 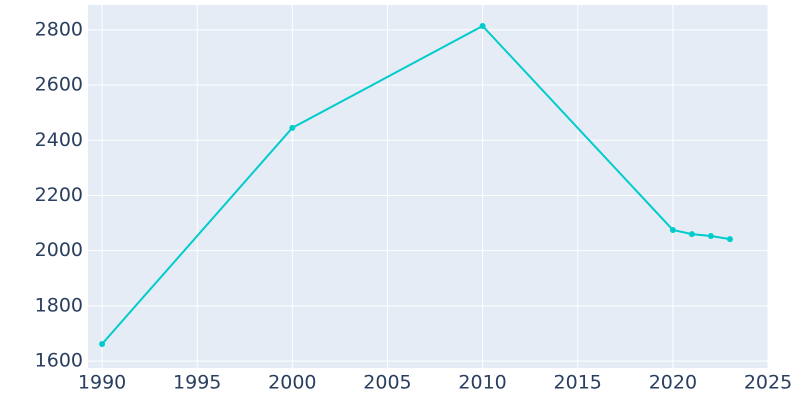 I want to click on y-tick-label: 1600, so click(x=59, y=361).